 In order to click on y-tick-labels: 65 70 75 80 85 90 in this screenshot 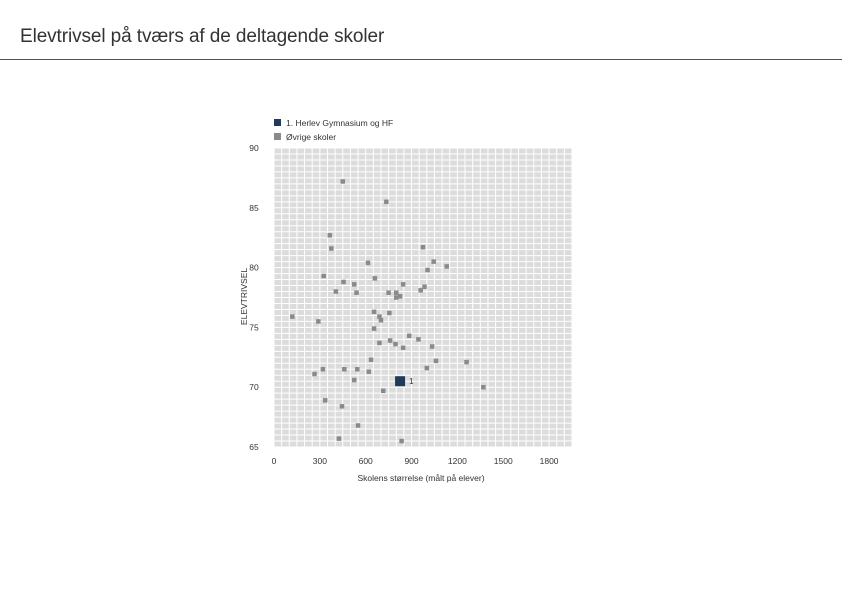, I will do `click(254, 297)`.